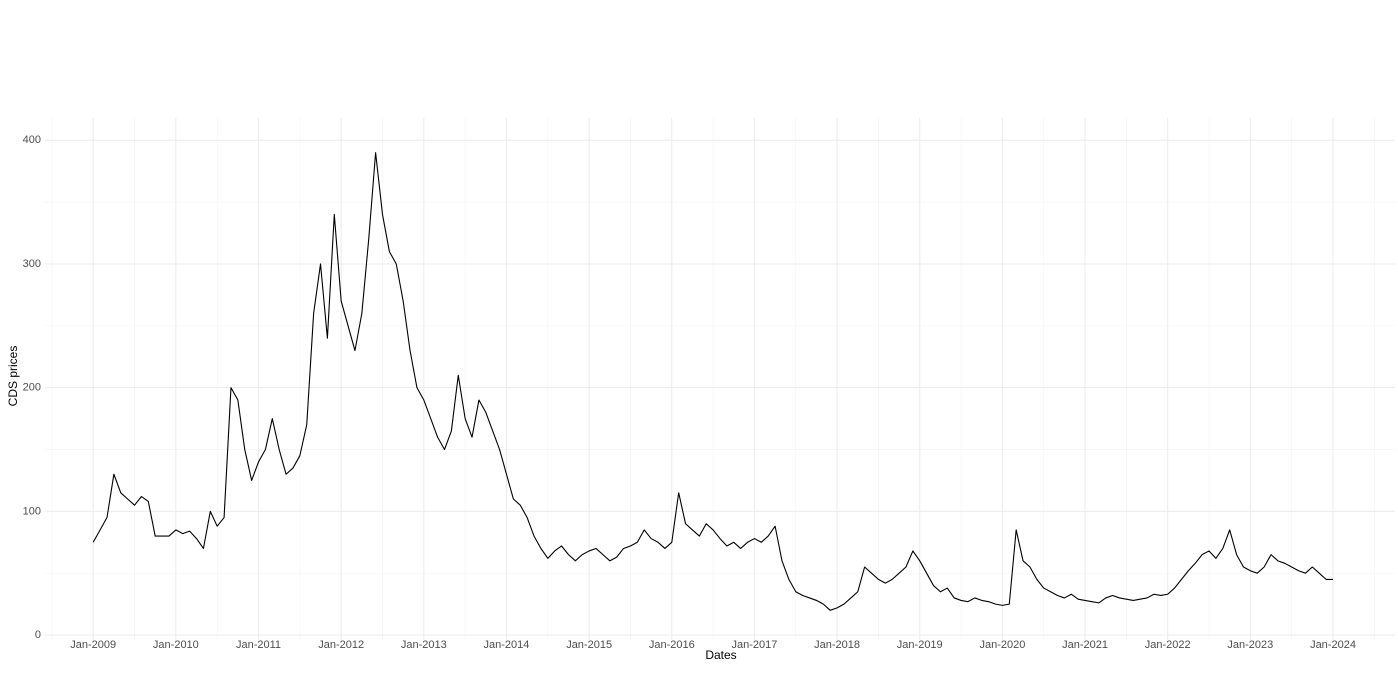 This screenshot has height=674, width=1398. What do you see at coordinates (920, 645) in the screenshot?
I see `x-tick-label: Jan-2019` at bounding box center [920, 645].